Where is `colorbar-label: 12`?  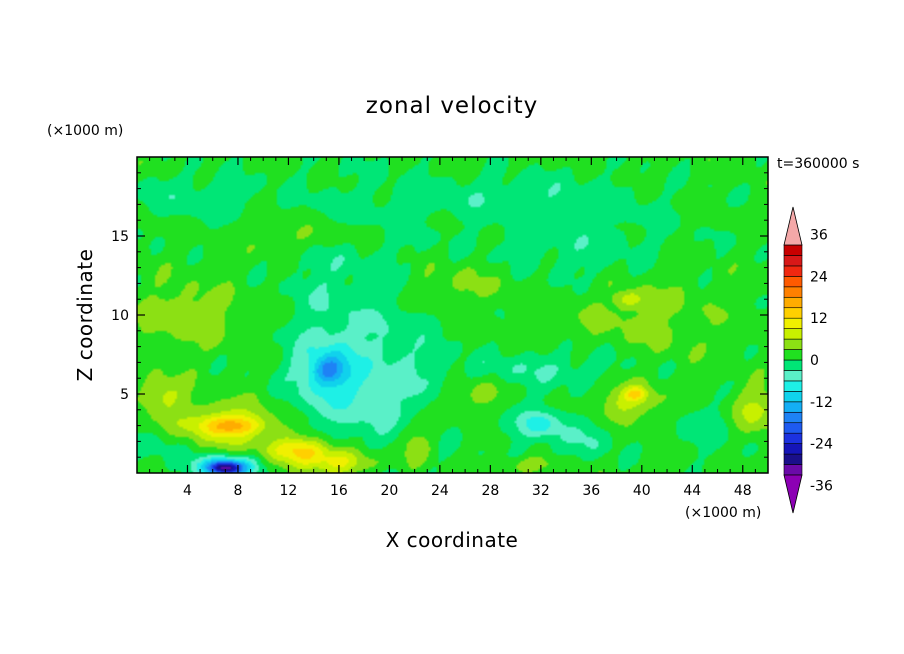
colorbar-label: 12 is located at coordinates (819, 319).